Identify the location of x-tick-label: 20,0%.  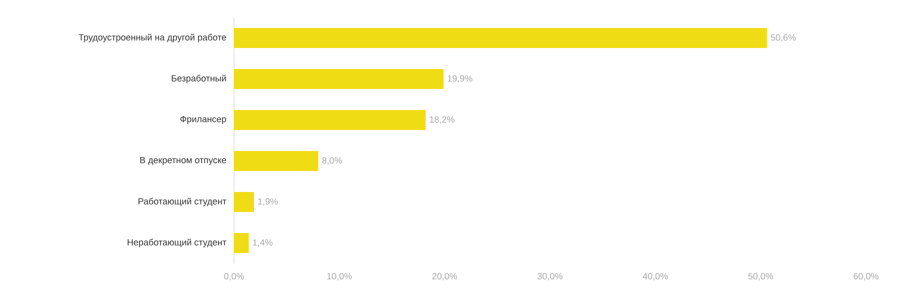
(445, 276).